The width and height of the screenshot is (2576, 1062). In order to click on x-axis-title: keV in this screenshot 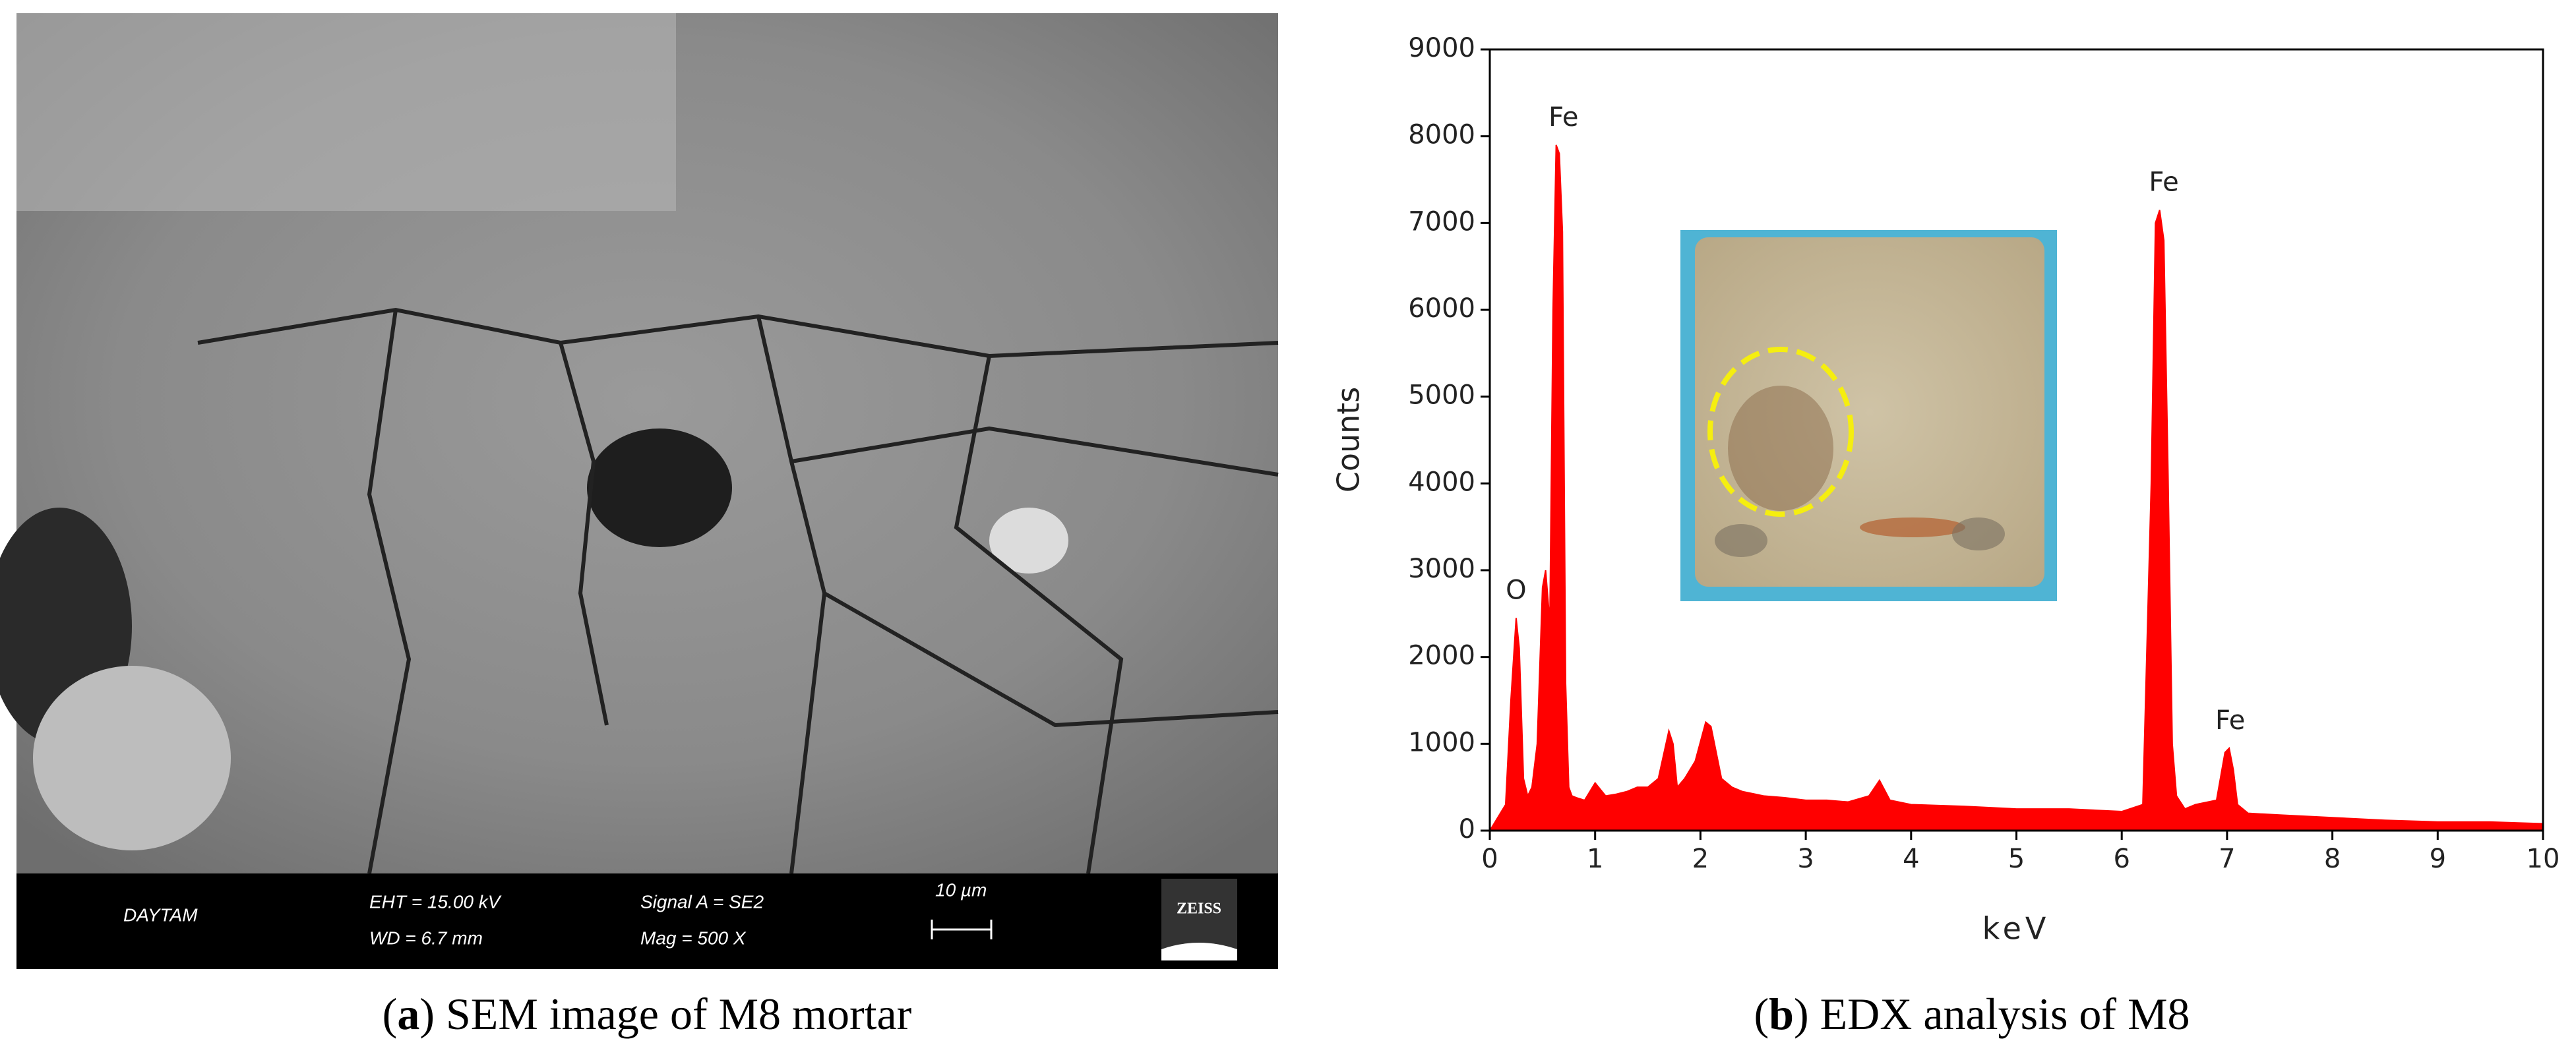, I will do `click(2016, 929)`.